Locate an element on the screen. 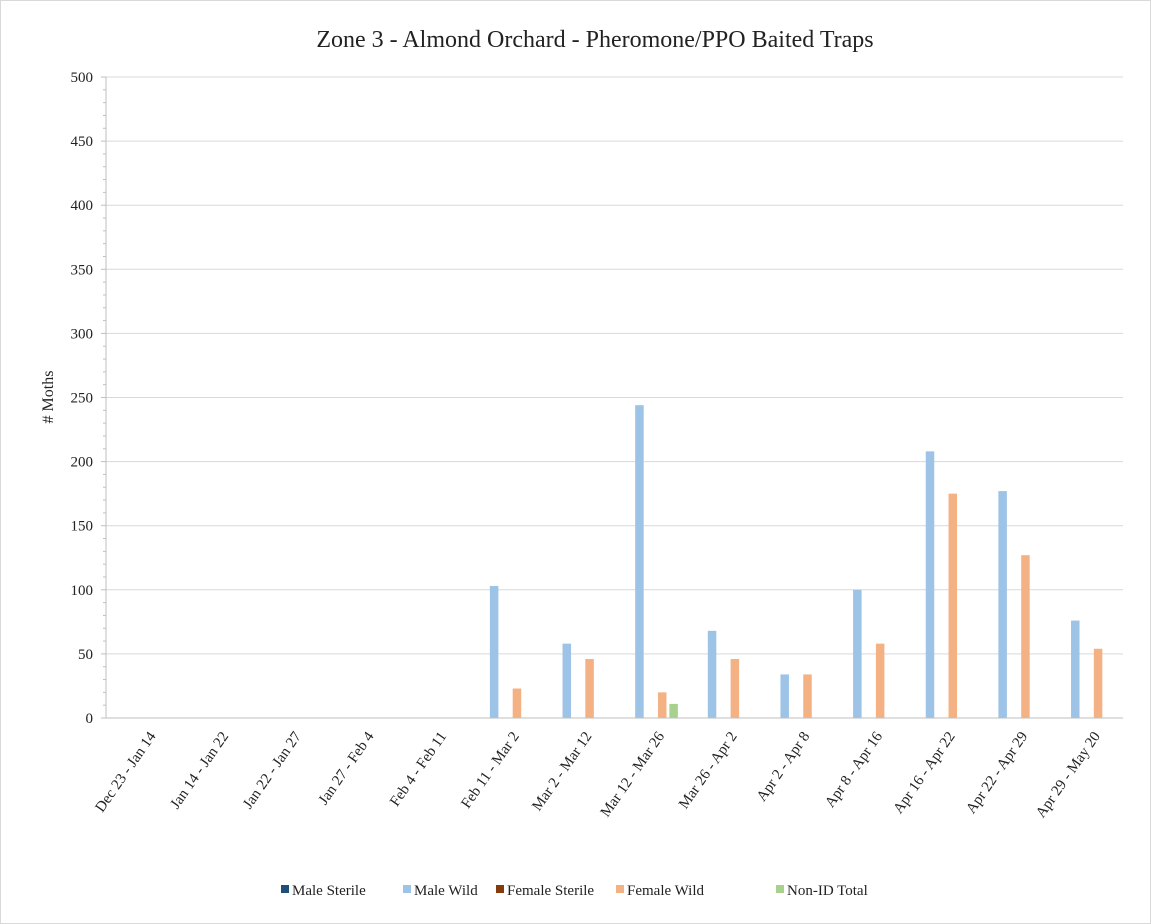  y-axis-label: # Moths is located at coordinates (48, 397).